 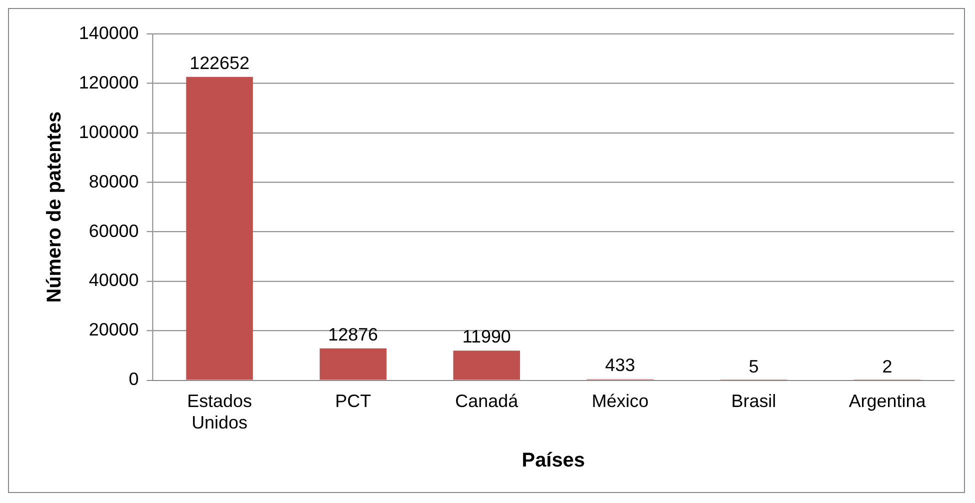 I want to click on data-label: 2, so click(x=887, y=366).